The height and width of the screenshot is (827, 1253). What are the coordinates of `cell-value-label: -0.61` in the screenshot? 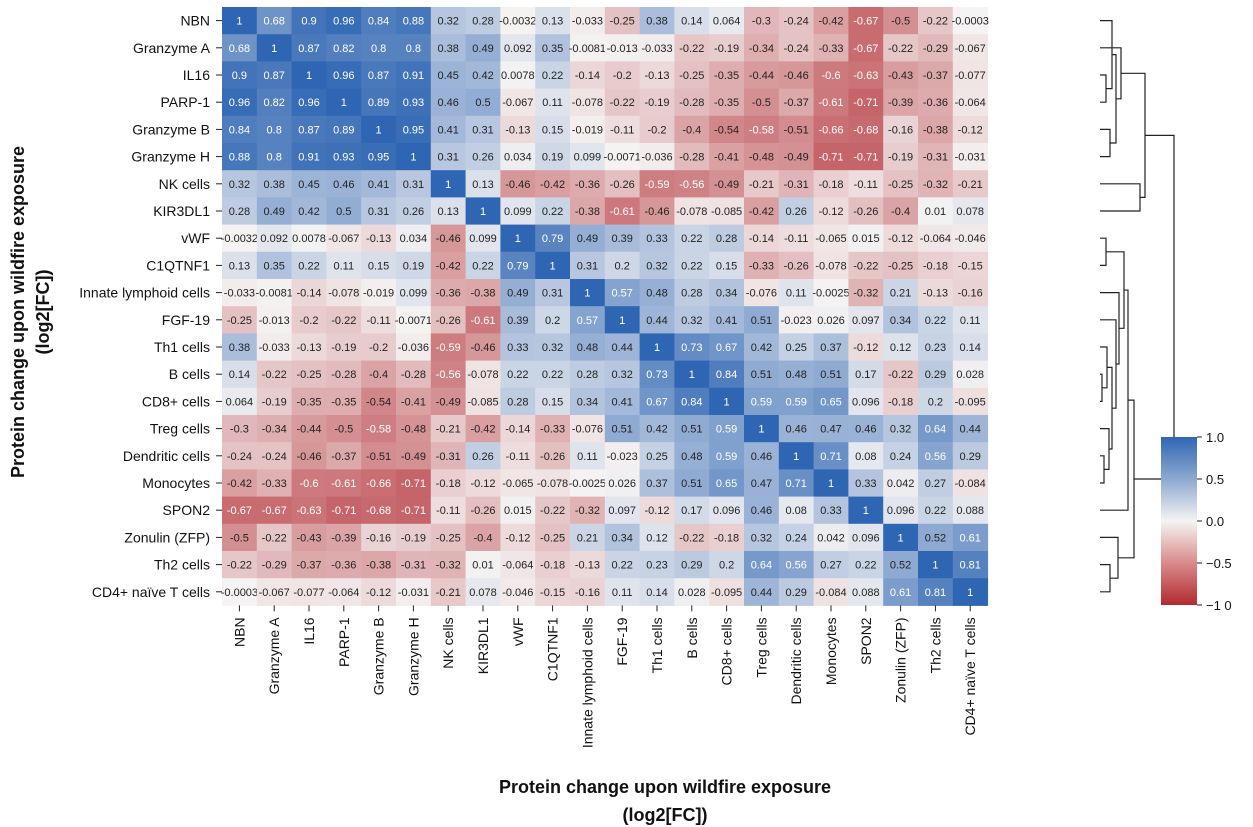 It's located at (343, 484).